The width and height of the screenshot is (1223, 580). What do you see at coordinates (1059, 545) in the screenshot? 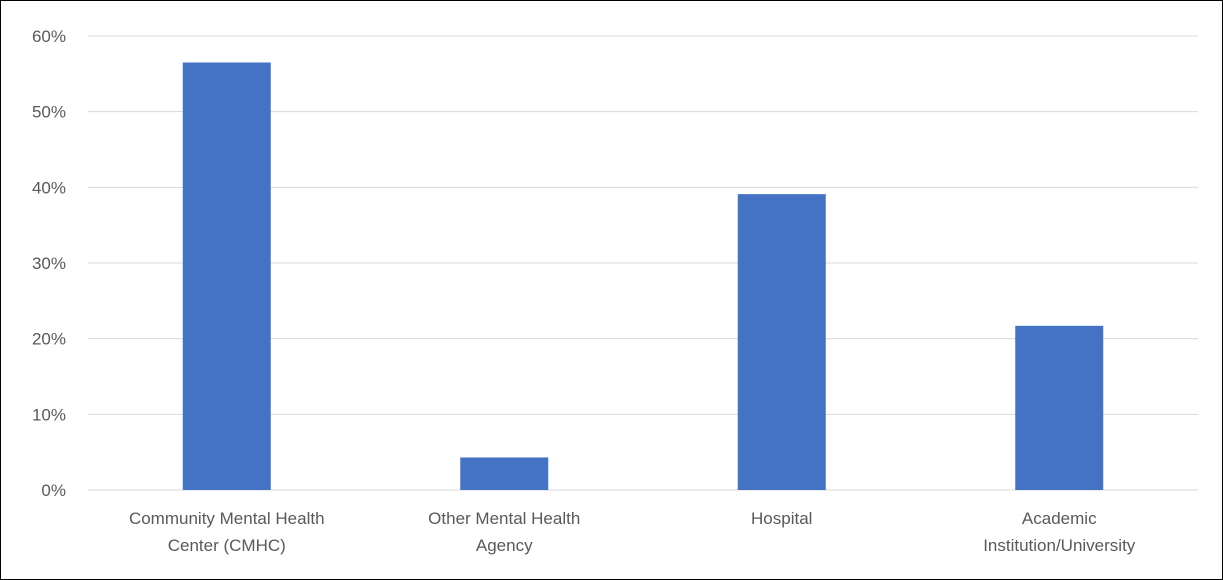
I see `x-category-label: Institution/University` at bounding box center [1059, 545].